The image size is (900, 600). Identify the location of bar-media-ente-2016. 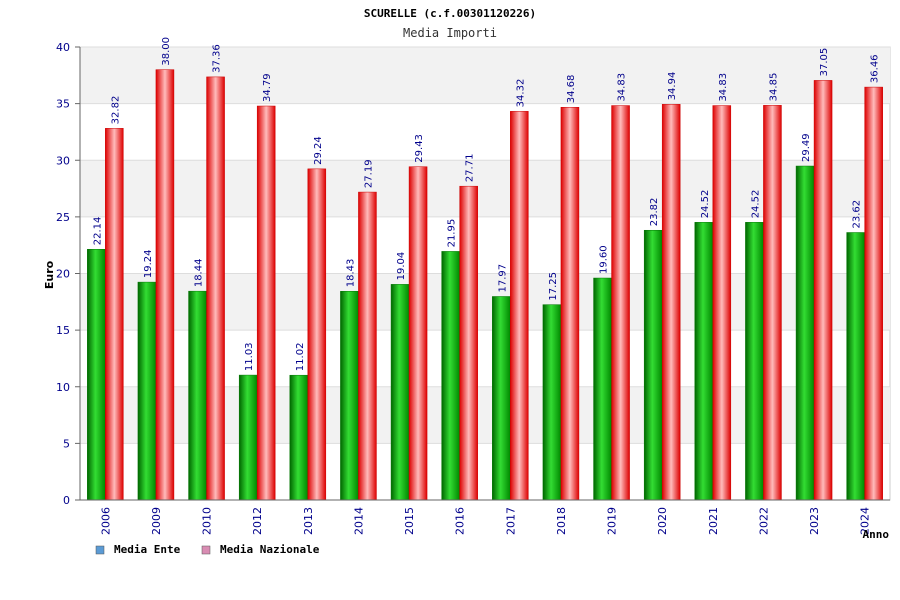
(450, 376).